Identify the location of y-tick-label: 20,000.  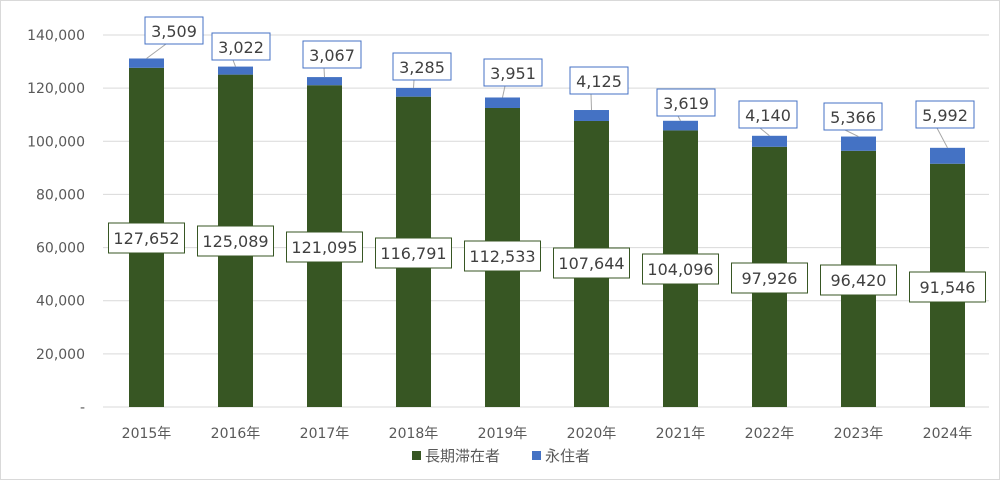
(60, 355).